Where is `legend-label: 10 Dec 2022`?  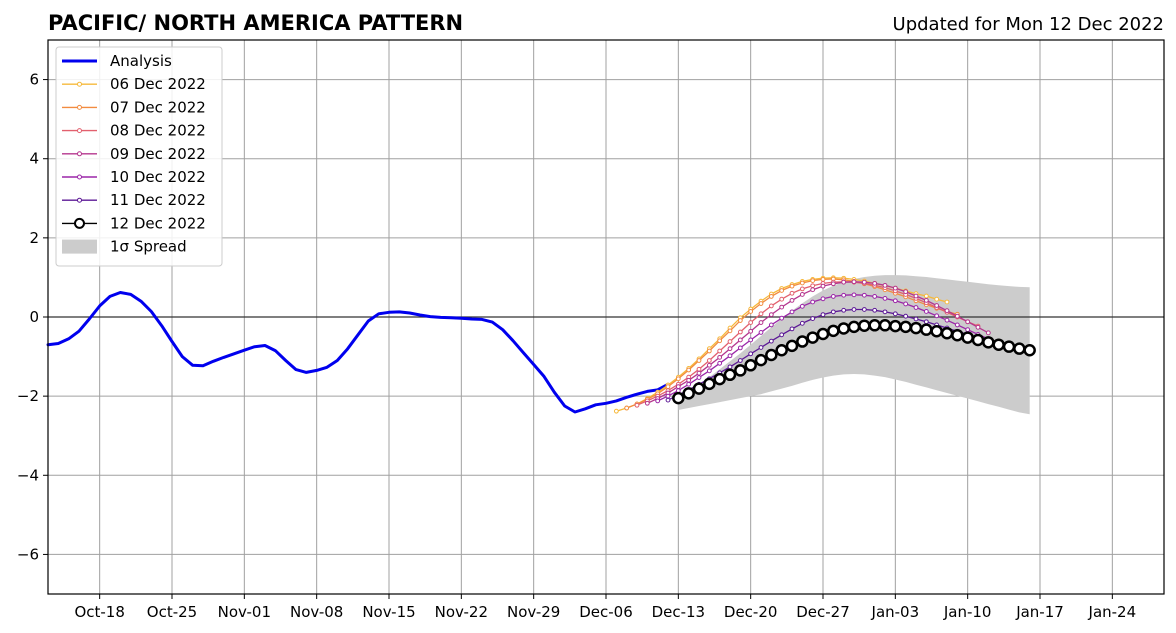
legend-label: 10 Dec 2022 is located at coordinates (158, 177).